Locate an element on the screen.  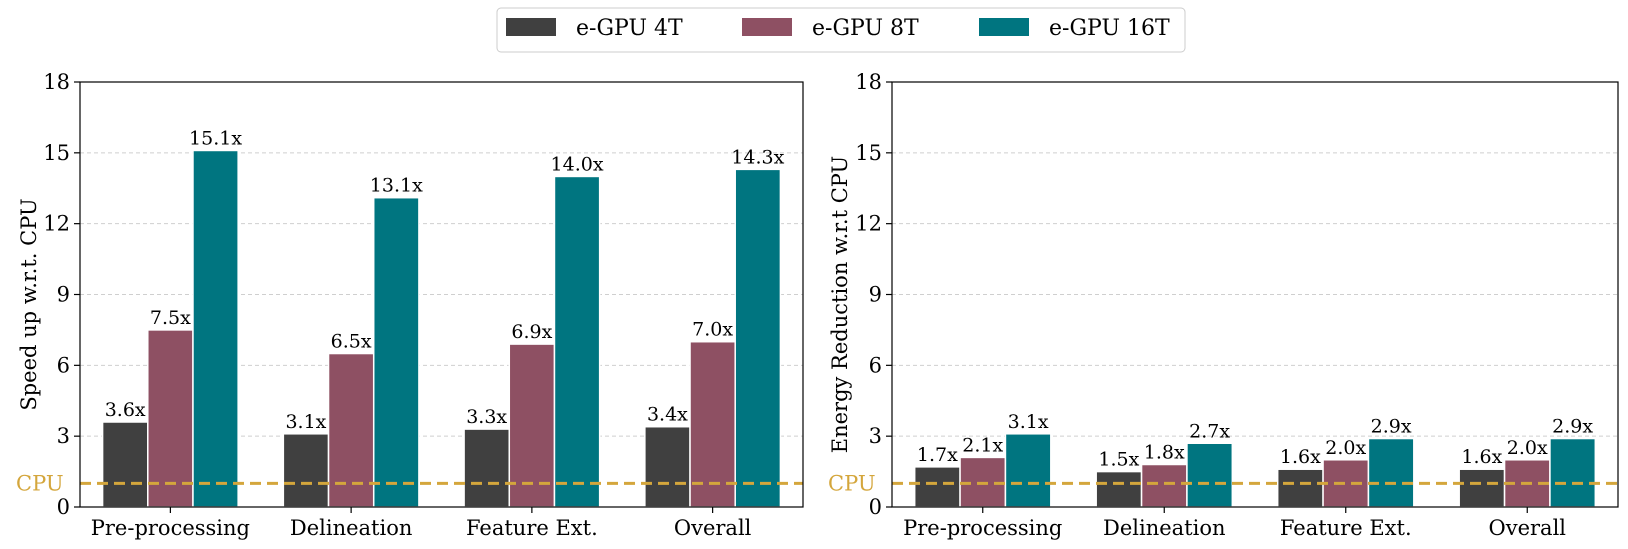
legend-label: e-GPU 4T is located at coordinates (629, 28).